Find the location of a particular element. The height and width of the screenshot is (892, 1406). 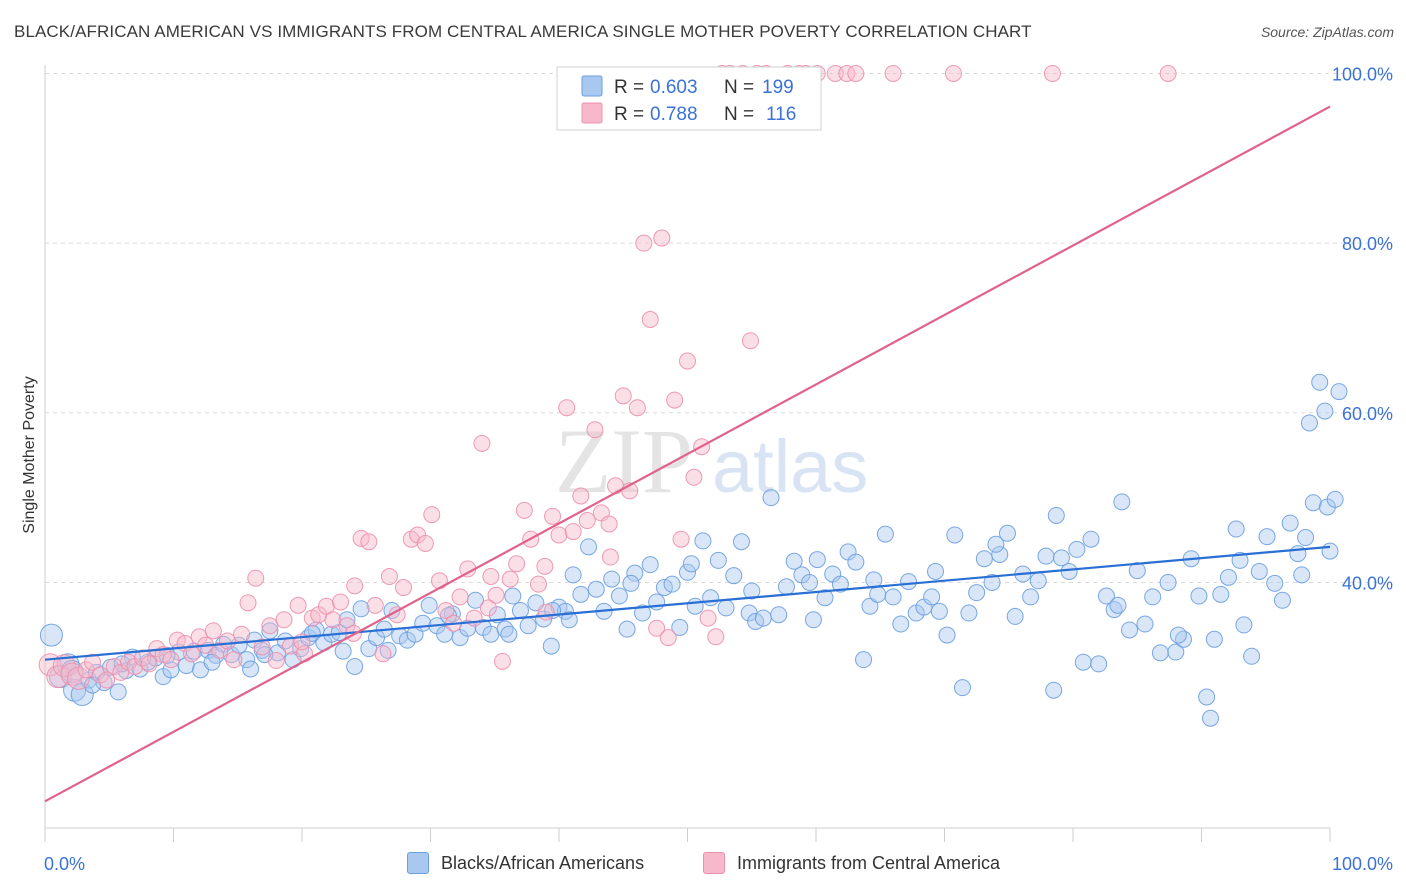

watermark-zip: ZIP is located at coordinates (624, 461).